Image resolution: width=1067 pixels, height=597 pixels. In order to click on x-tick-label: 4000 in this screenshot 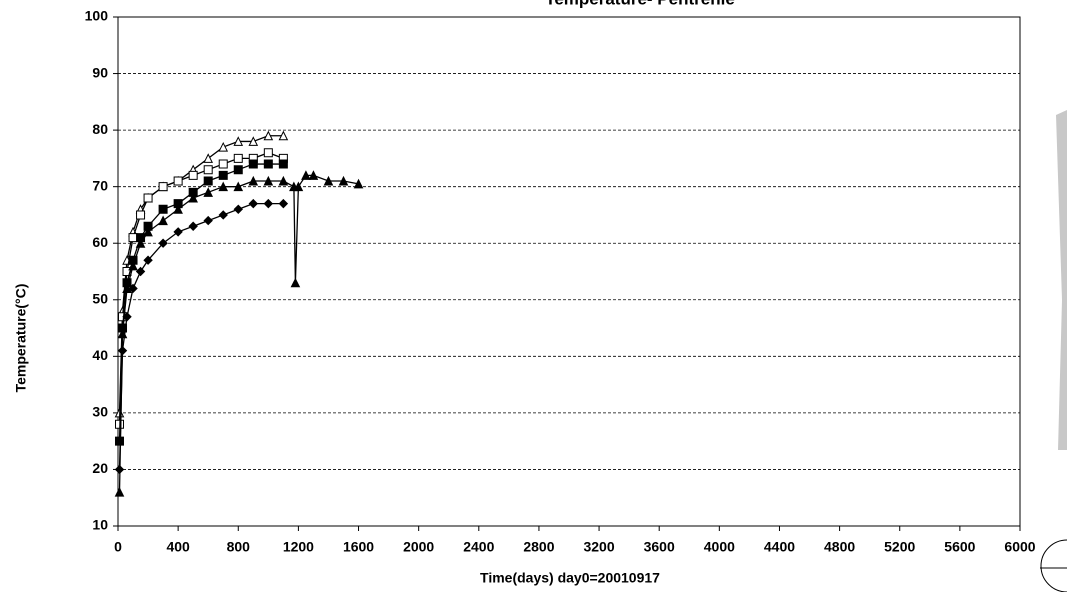, I will do `click(719, 547)`.